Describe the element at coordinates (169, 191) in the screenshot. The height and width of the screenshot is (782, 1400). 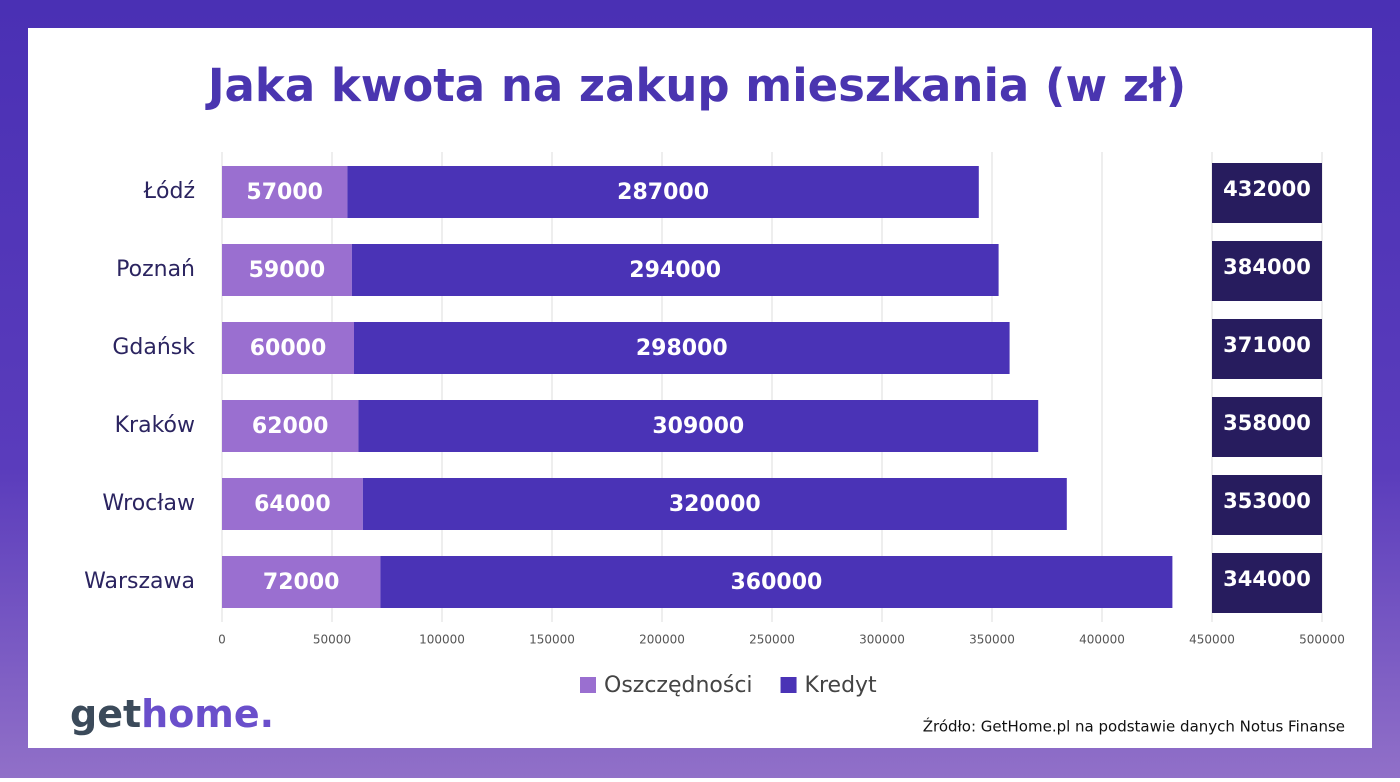
I see `y-tick-label: Łódź` at that location.